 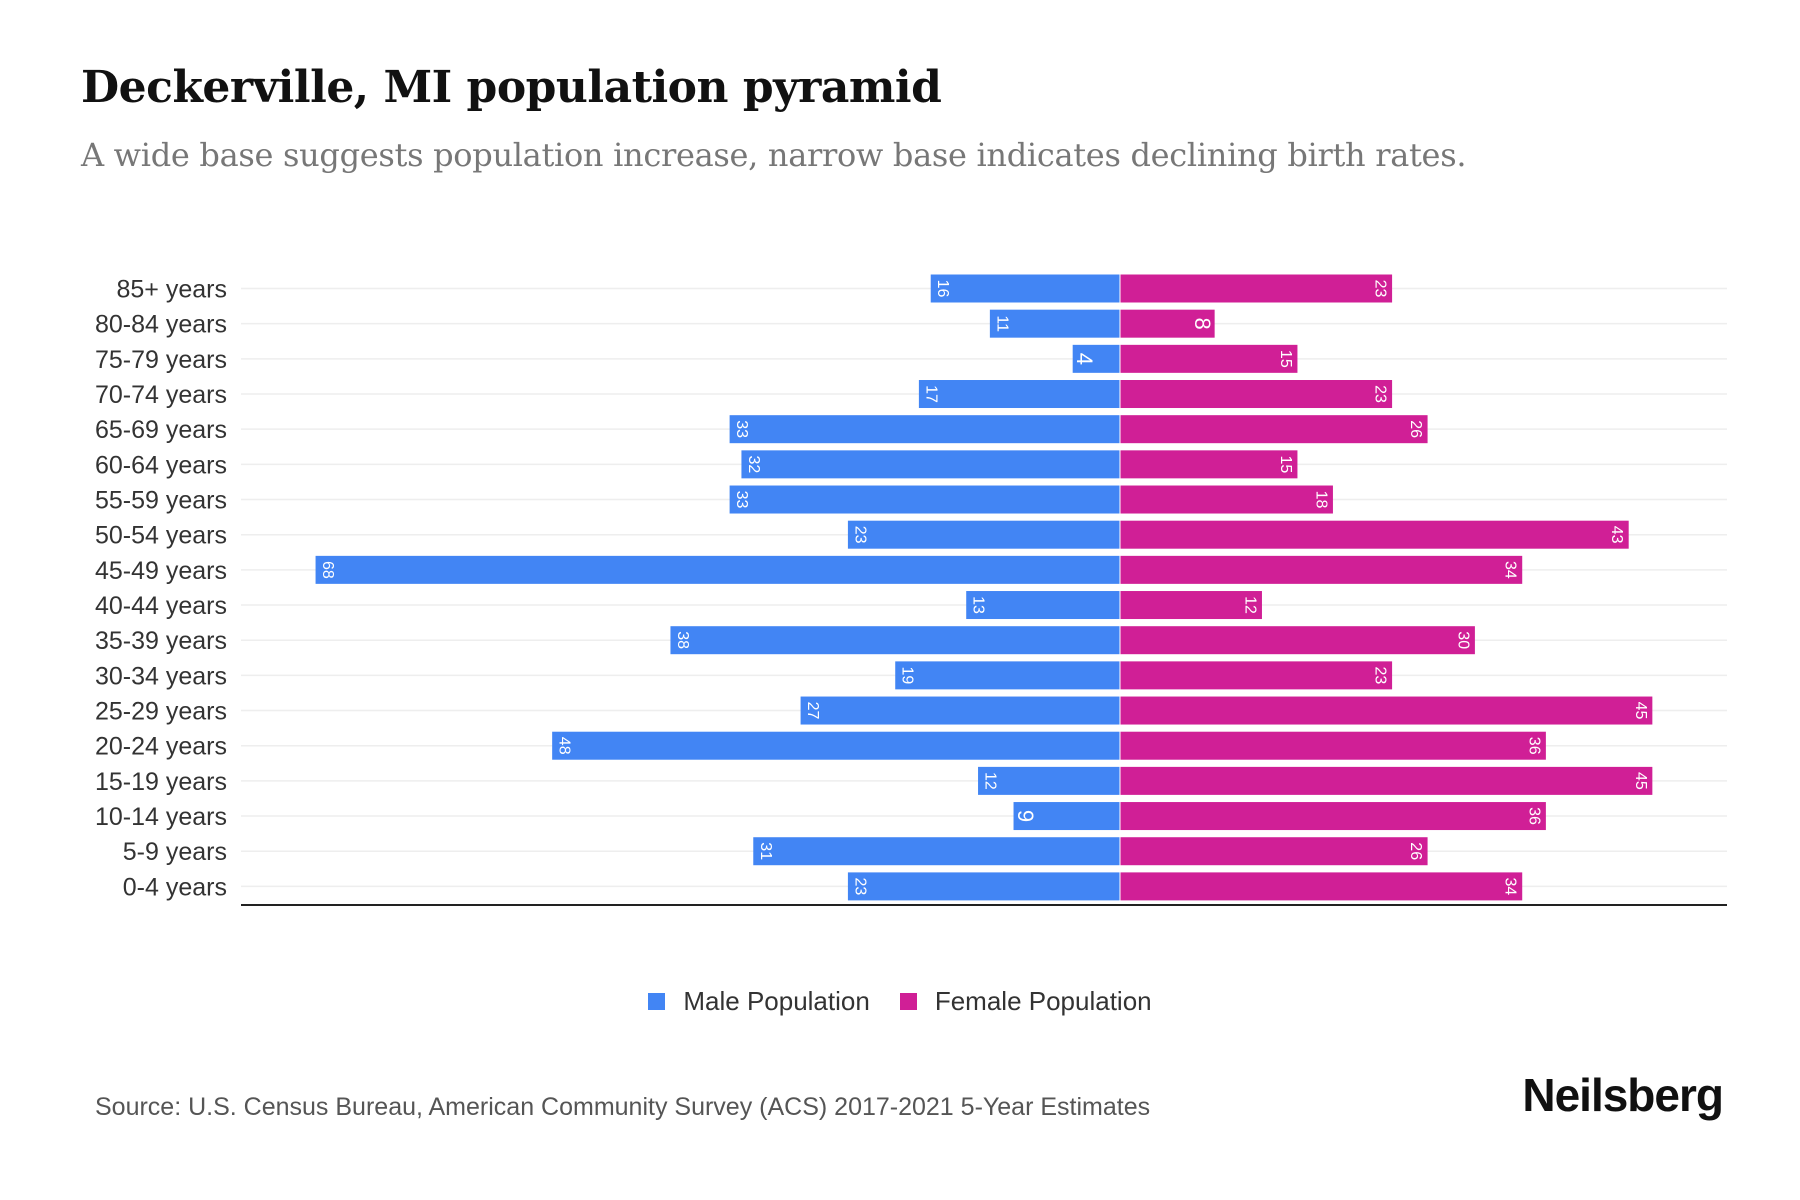 I want to click on category-label: 45-49 years, so click(x=161, y=571).